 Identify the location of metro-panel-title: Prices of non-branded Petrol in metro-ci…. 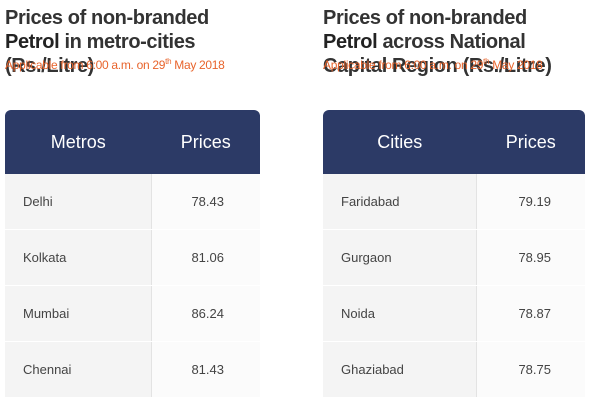
(107, 42).